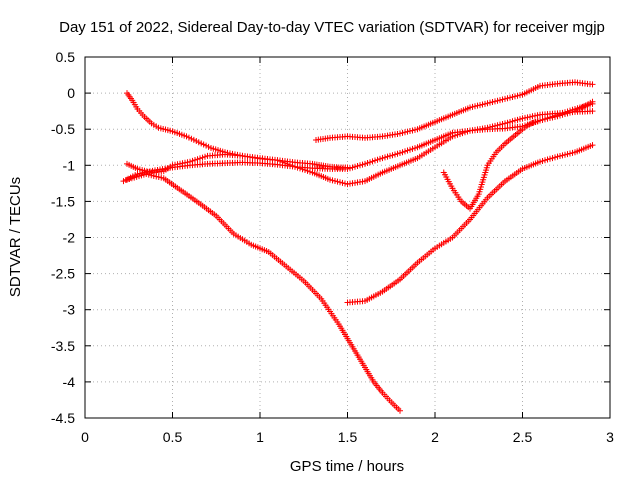 Image resolution: width=640 pixels, height=480 pixels. What do you see at coordinates (63, 274) in the screenshot?
I see `y-tick-label: -2.5` at bounding box center [63, 274].